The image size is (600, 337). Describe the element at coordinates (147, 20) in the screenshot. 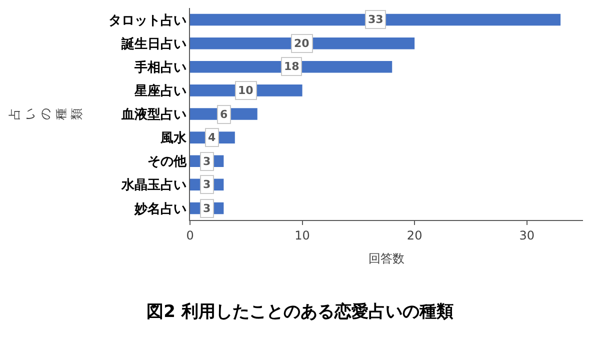

I see `y-tick-label: タロット占い` at that location.